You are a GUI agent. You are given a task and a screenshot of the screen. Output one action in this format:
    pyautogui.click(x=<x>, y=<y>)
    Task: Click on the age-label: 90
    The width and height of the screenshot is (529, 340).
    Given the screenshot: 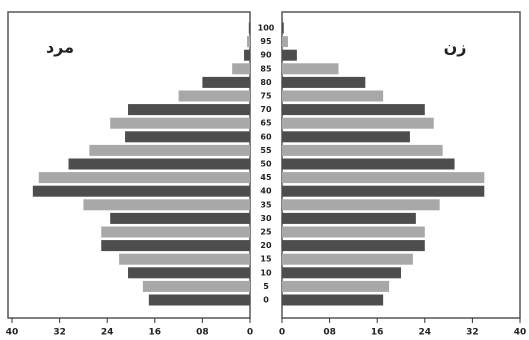 What is the action you would take?
    pyautogui.click(x=266, y=55)
    